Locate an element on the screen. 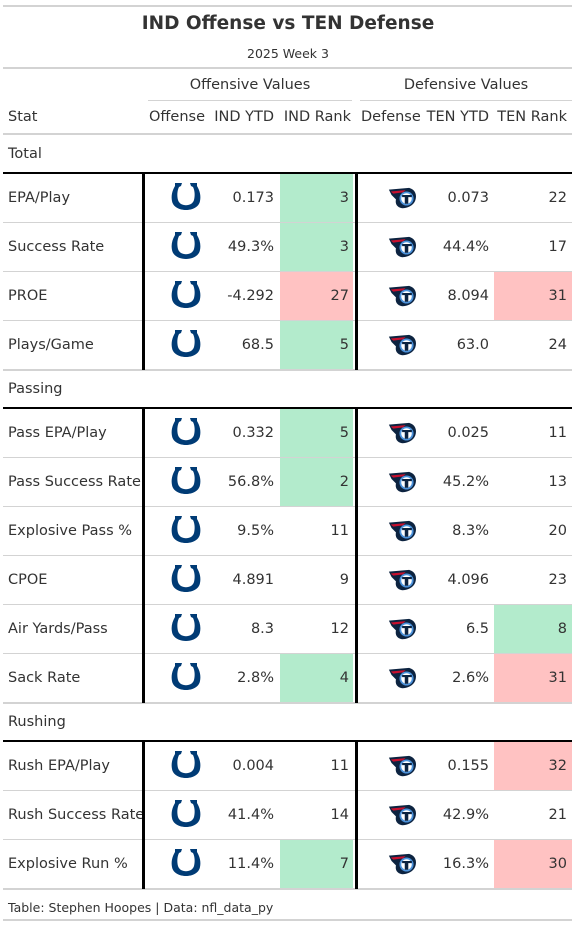 This screenshot has height=925, width=576. ten-rank-value: 8 is located at coordinates (562, 629).